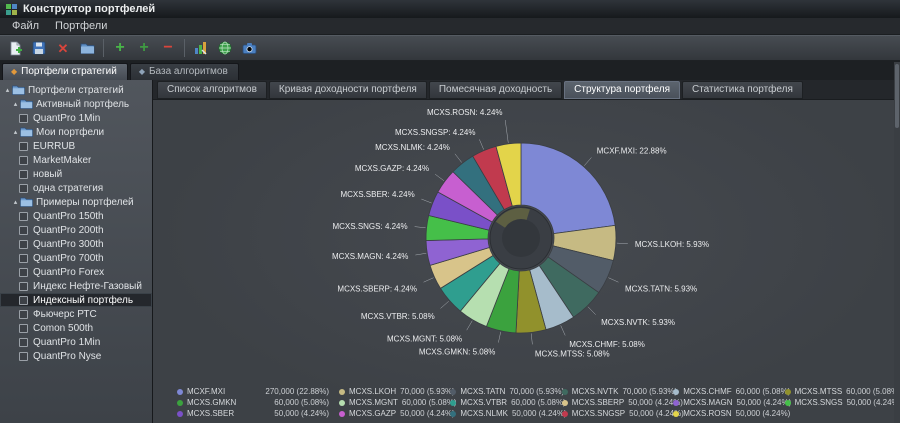 The width and height of the screenshot is (900, 423). I want to click on legend-item-MCXS.NVTK: MCXS.NVTK 70,000 (5.93%), so click(619, 391).